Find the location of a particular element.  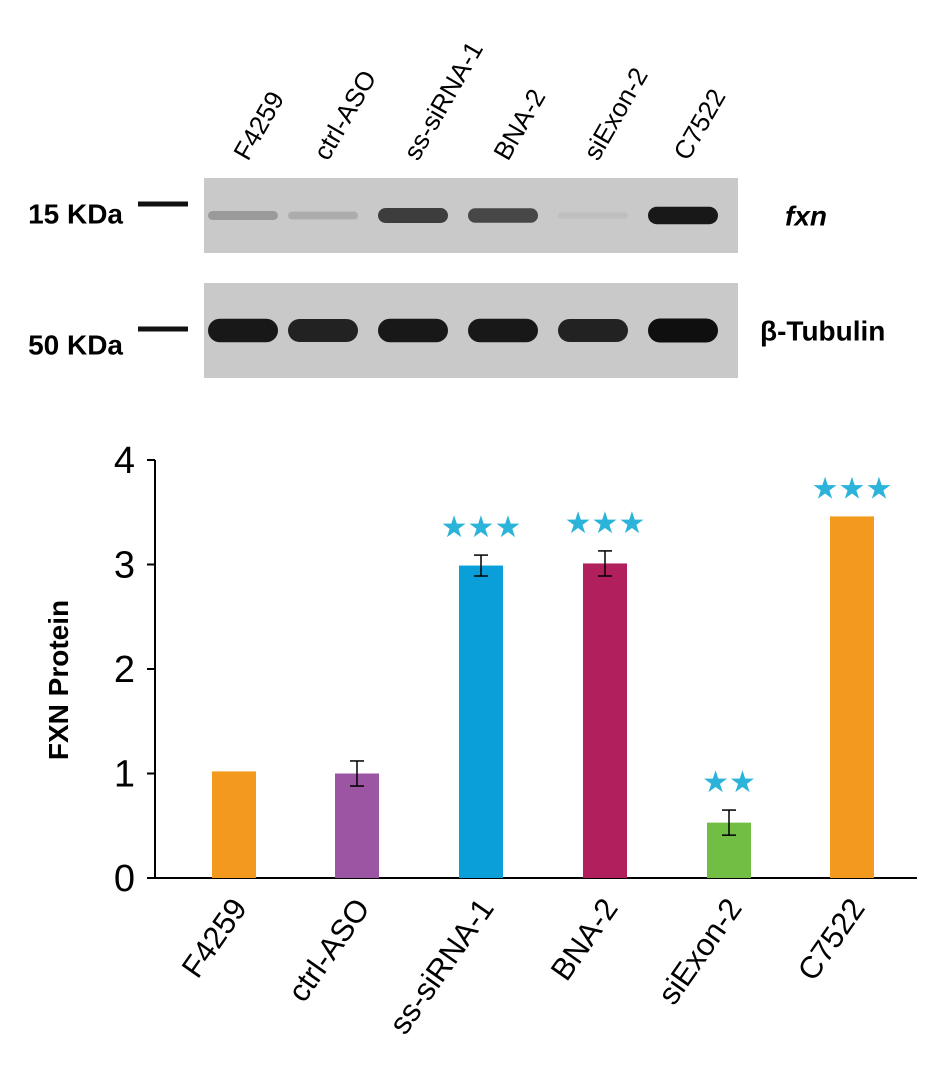

significance-stars: ★★ is located at coordinates (729, 782).